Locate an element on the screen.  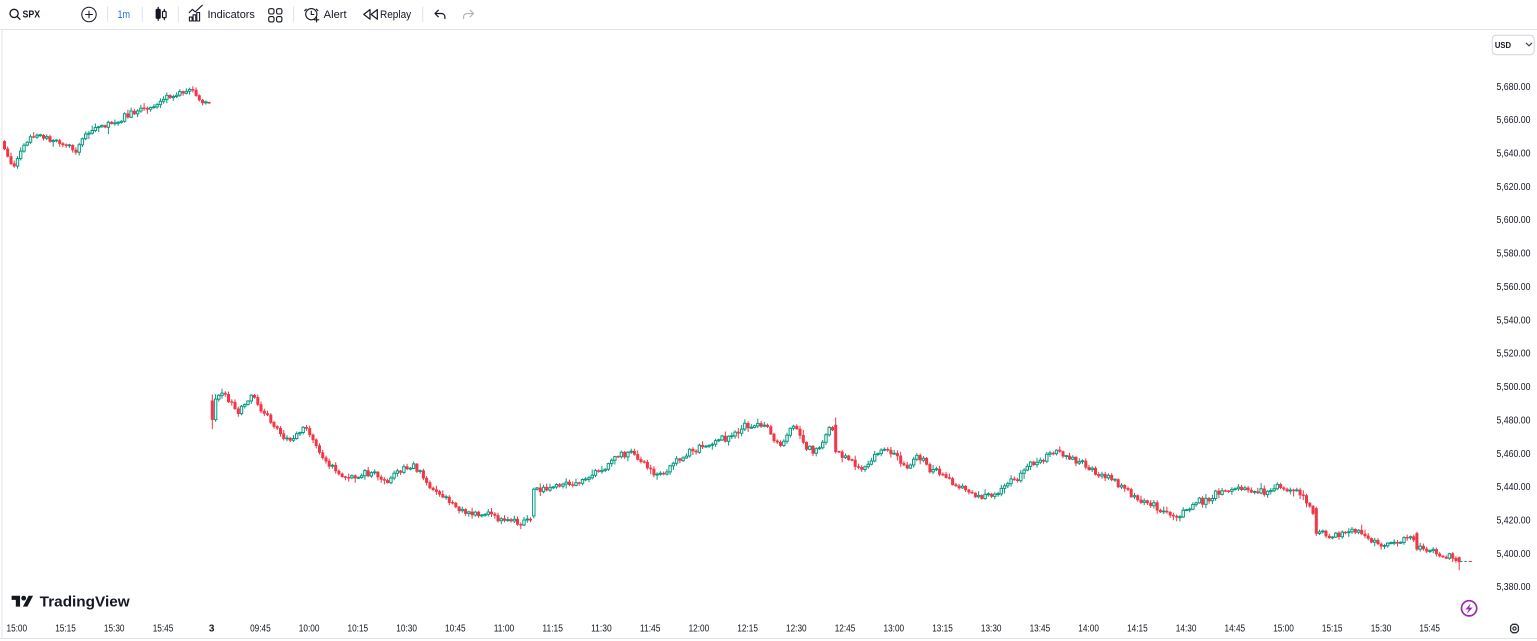
svg-text: 12:00 is located at coordinates (699, 629).